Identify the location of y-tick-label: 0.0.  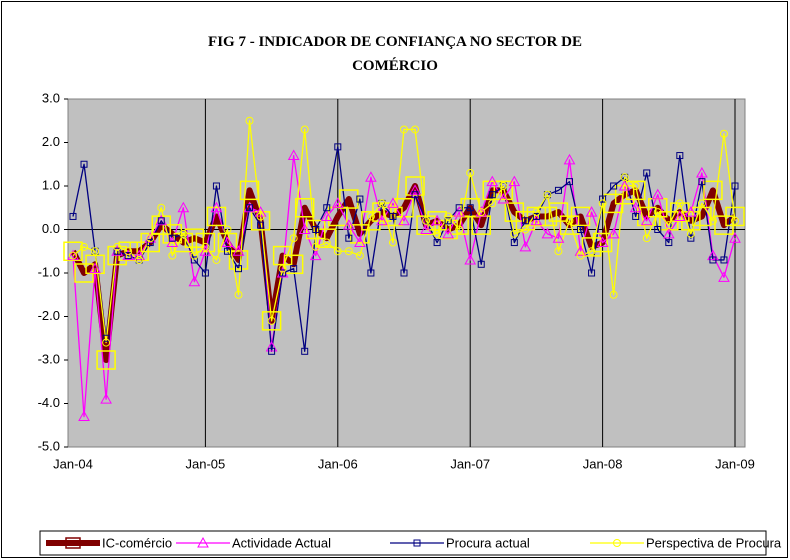
(51, 228).